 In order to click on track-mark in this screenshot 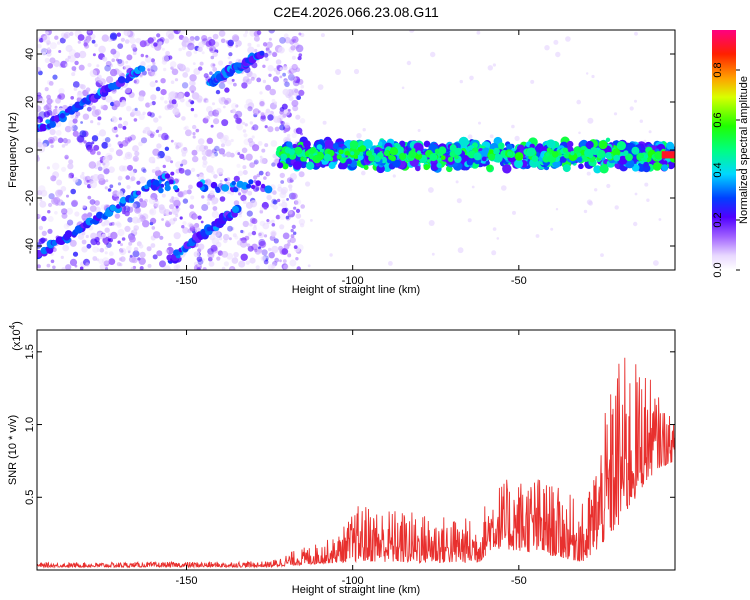, I will do `click(176, 252)`.